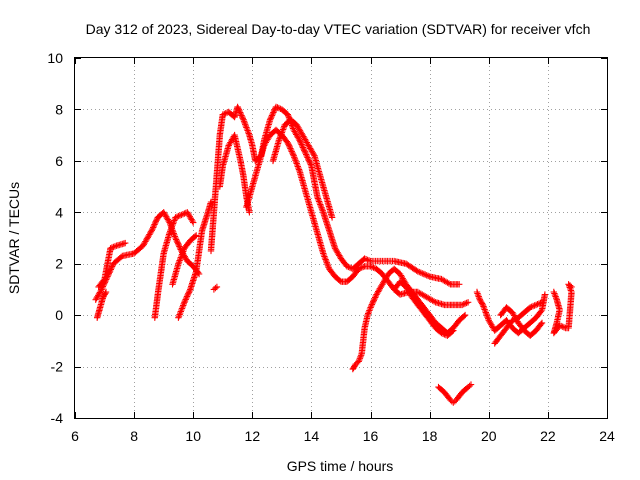 This screenshot has height=480, width=640. What do you see at coordinates (134, 436) in the screenshot?
I see `x-tick-label: 8` at bounding box center [134, 436].